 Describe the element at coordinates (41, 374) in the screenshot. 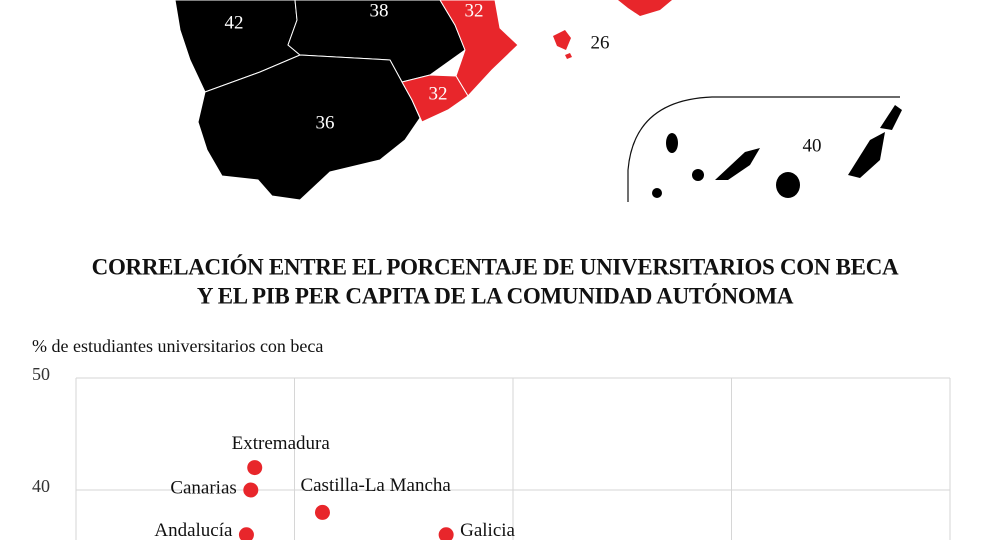

I see `y-tick-label: 50` at that location.